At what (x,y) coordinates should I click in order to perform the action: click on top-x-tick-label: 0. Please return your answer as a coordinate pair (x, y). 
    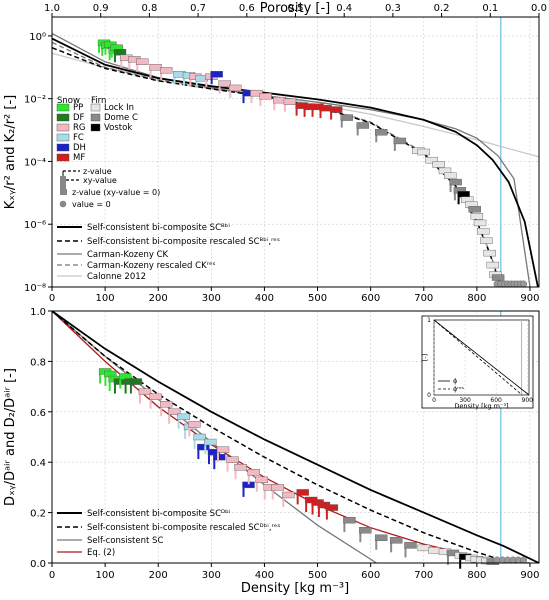
    Looking at the image, I should click on (52, 298).